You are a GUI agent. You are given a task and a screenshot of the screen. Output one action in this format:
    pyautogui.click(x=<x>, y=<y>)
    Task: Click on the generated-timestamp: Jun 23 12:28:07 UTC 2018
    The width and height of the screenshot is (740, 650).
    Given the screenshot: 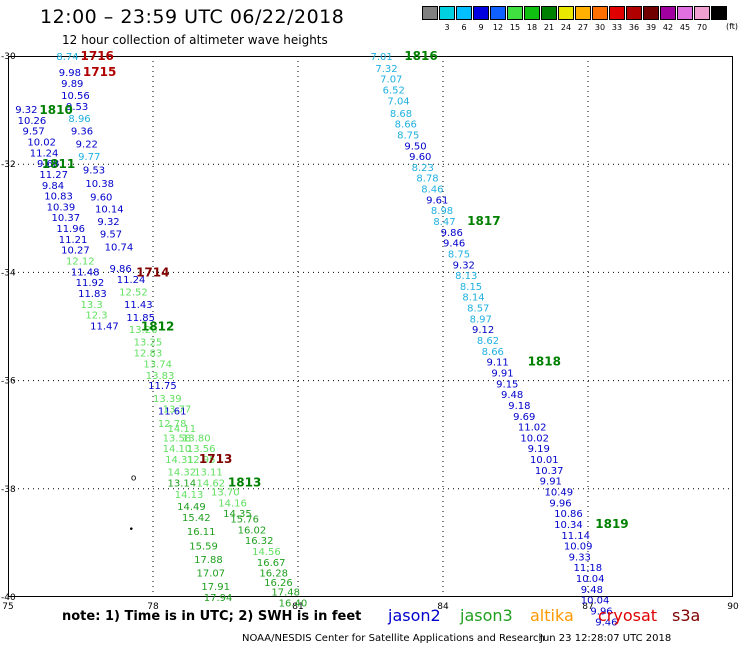 What is the action you would take?
    pyautogui.click(x=606, y=638)
    